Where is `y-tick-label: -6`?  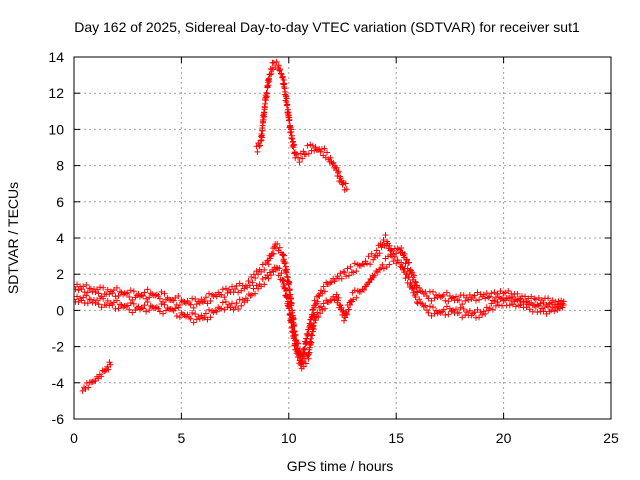 y-tick-label: -6 is located at coordinates (58, 419).